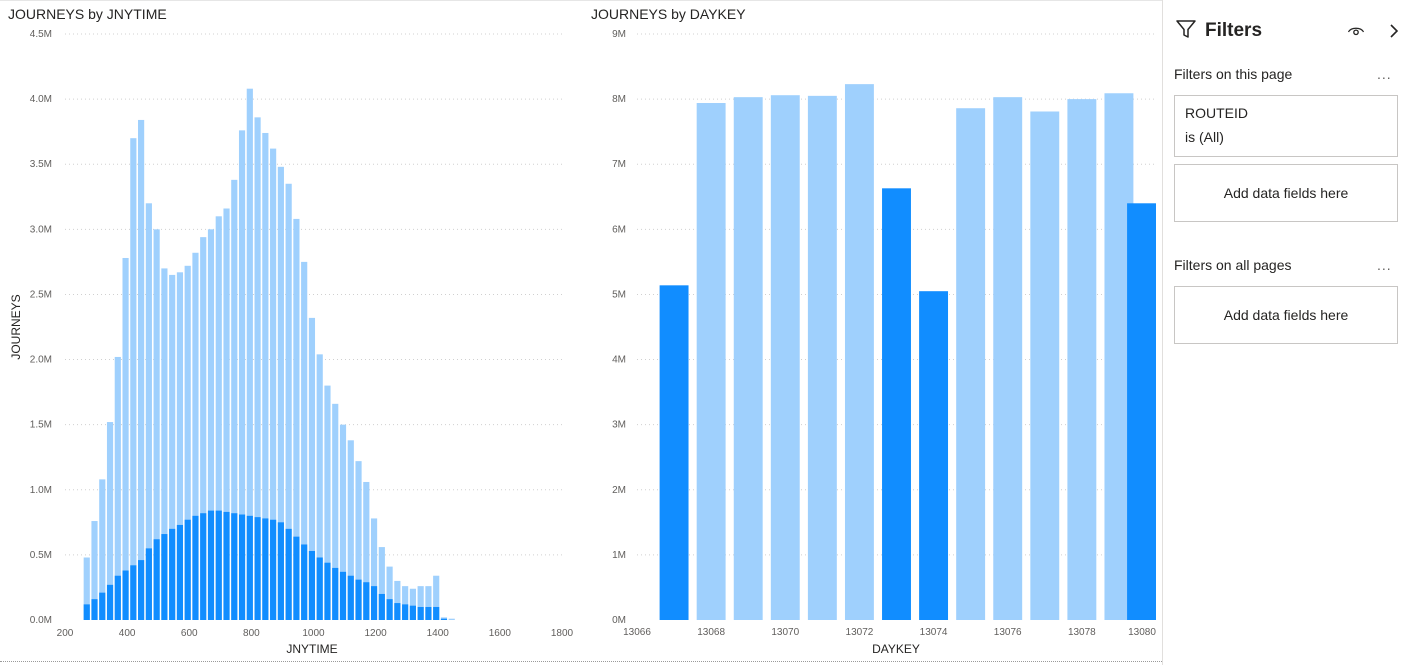  Describe the element at coordinates (1286, 126) in the screenshot. I see `filter-card-routeid: ROUTEID is (All)` at that location.